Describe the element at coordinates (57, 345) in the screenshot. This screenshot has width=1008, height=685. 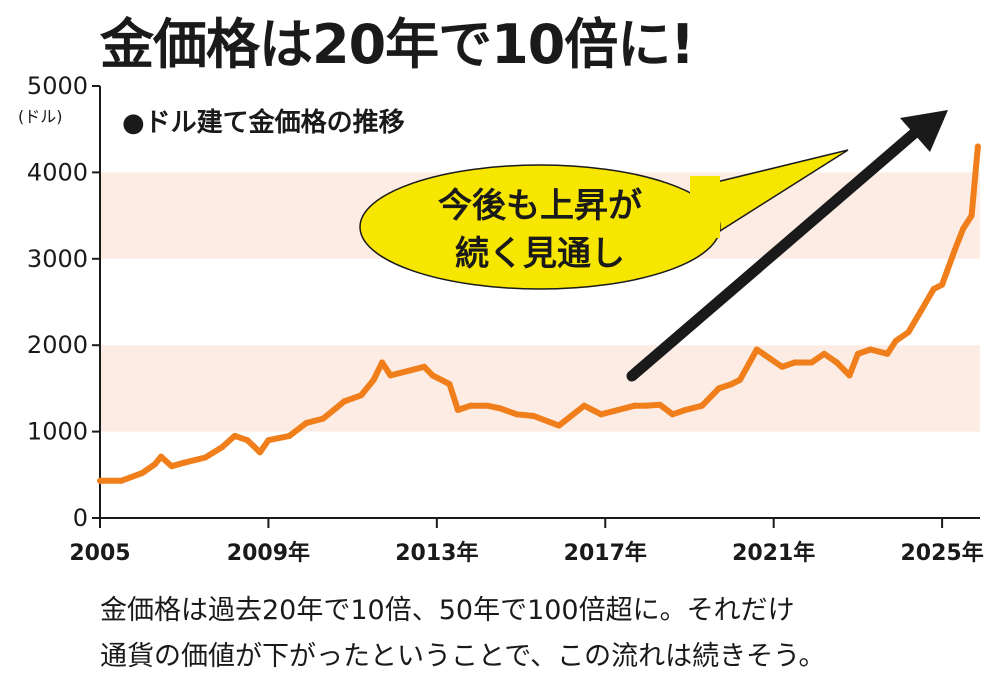
I see `y-tick-label: 2000` at that location.